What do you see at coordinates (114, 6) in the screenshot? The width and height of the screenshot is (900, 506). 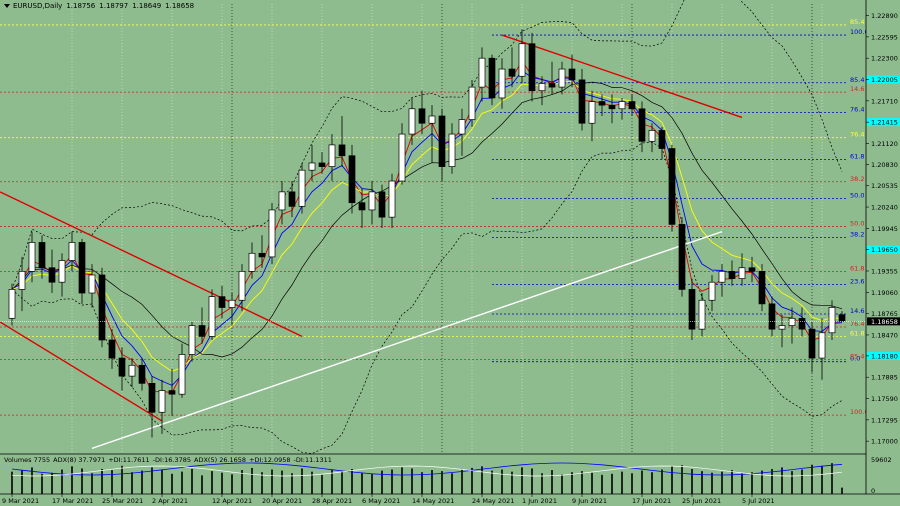 I see `high-value: 1.18797` at bounding box center [114, 6].